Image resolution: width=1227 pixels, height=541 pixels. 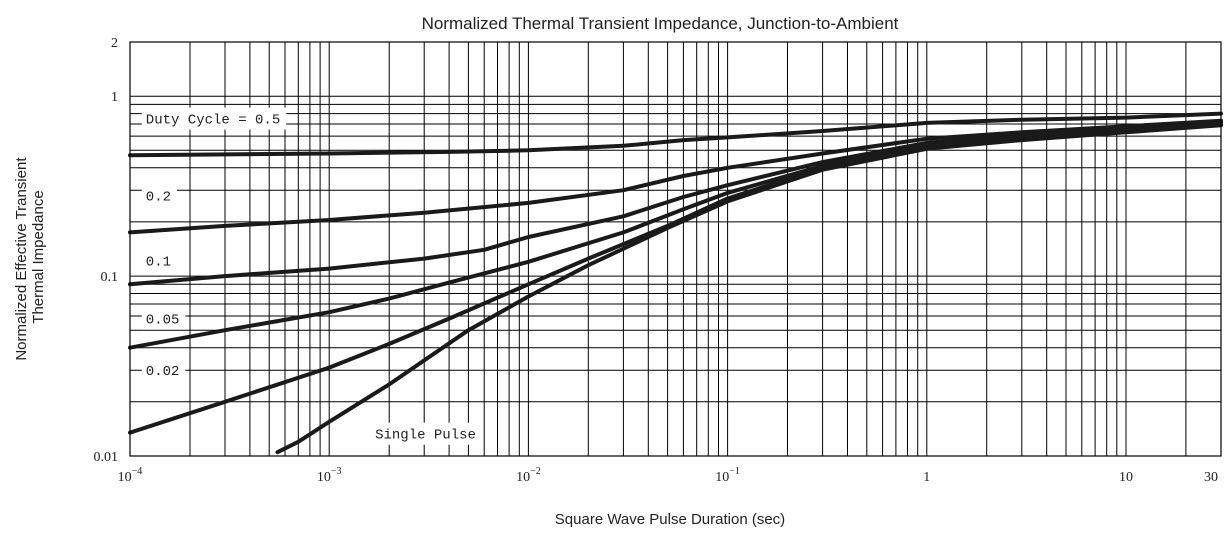 I want to click on x-tick-label: 10, so click(x=1126, y=477).